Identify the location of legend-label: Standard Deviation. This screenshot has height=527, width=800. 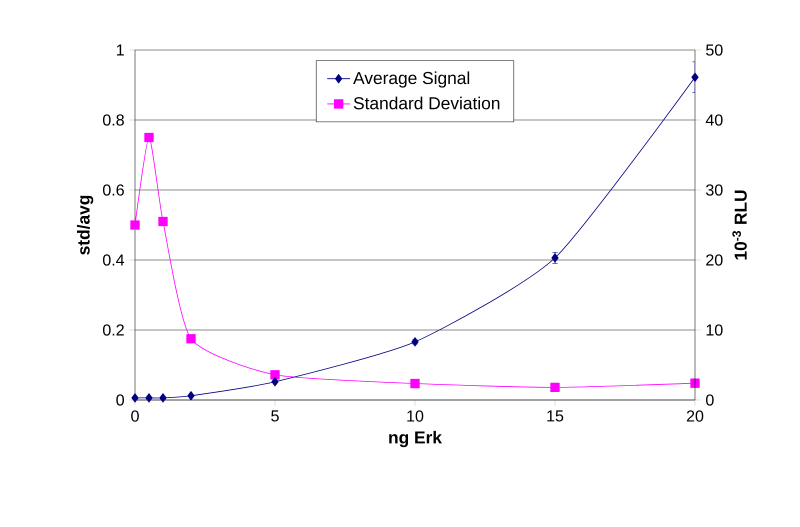
(427, 103).